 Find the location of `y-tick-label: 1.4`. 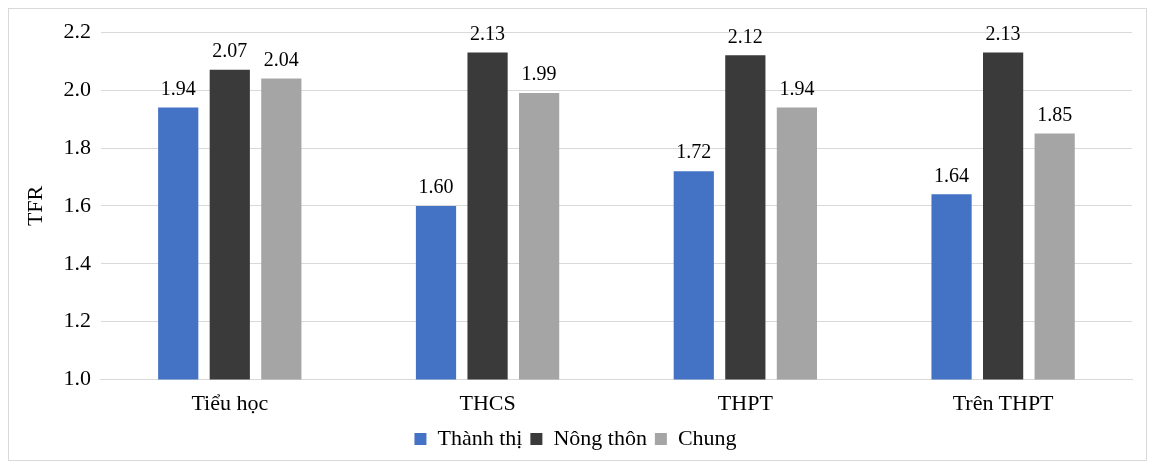

y-tick-label: 1.4 is located at coordinates (77, 262).